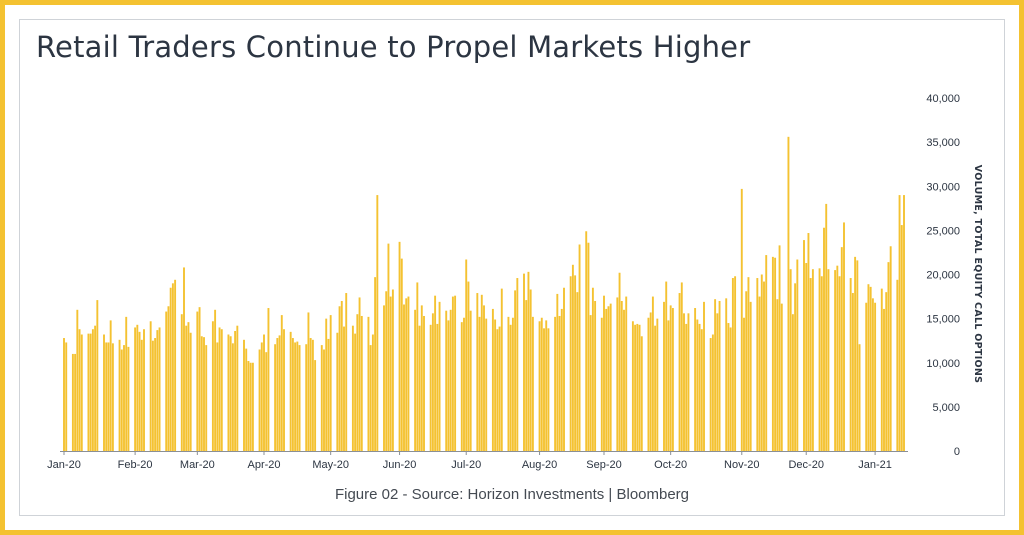 The height and width of the screenshot is (535, 1024). What do you see at coordinates (741, 465) in the screenshot?
I see `x-tick-label: Nov-20` at bounding box center [741, 465].